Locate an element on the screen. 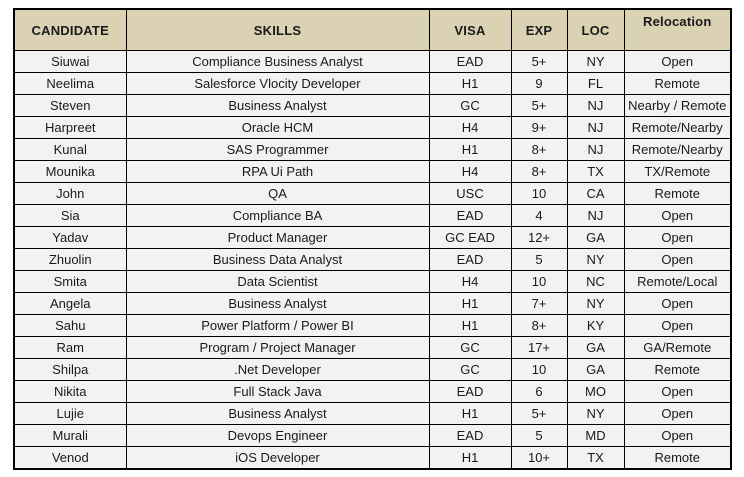 Image resolution: width=744 pixels, height=477 pixels. cell-skills: Data Scientist is located at coordinates (277, 281).